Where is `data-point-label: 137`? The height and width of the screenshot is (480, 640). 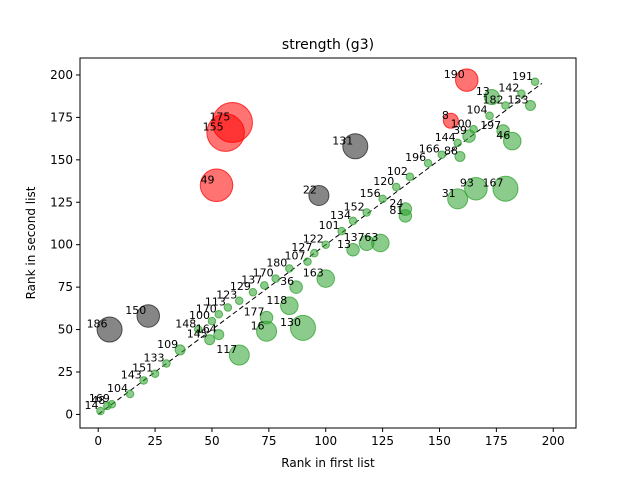 data-point-label: 137 is located at coordinates (251, 279).